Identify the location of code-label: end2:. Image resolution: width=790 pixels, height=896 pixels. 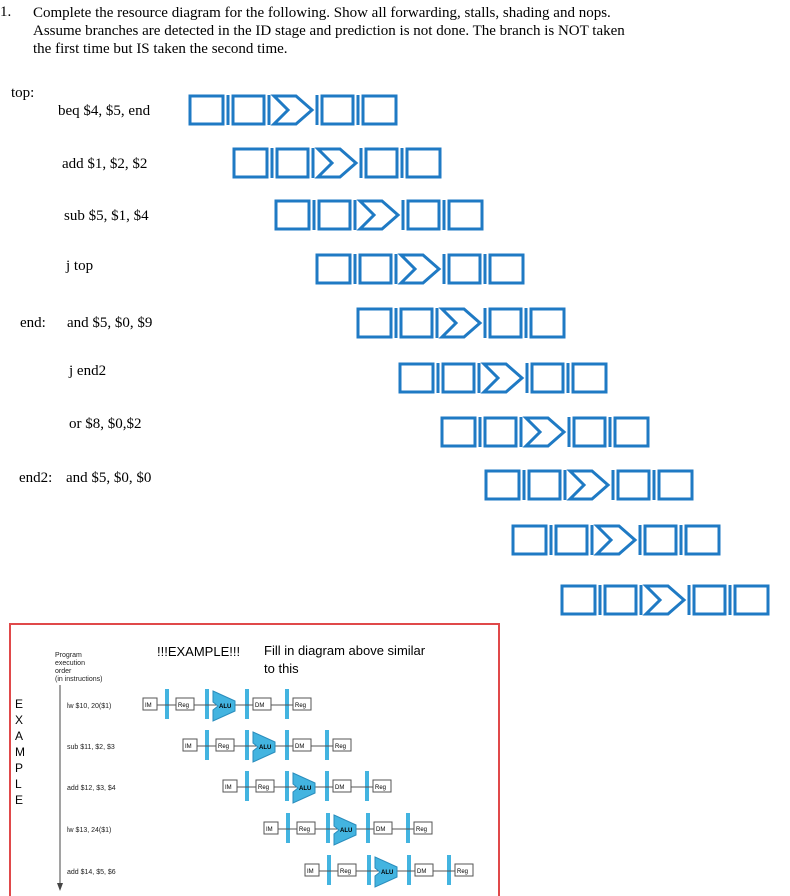
(36, 478).